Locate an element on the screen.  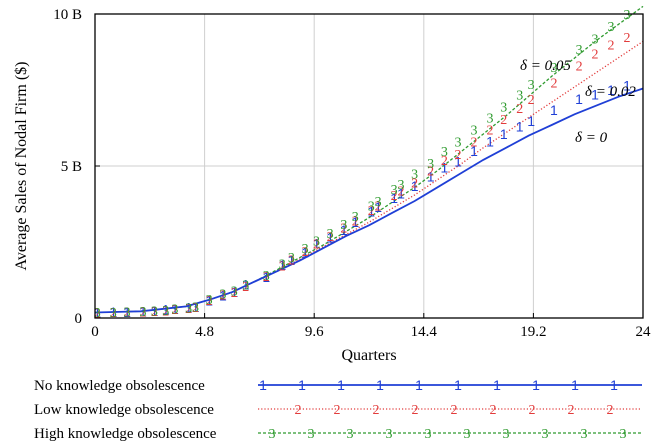
x-axis-ticks: 0 4.8 9.6 14.4 19.2 24 is located at coordinates (371, 326).